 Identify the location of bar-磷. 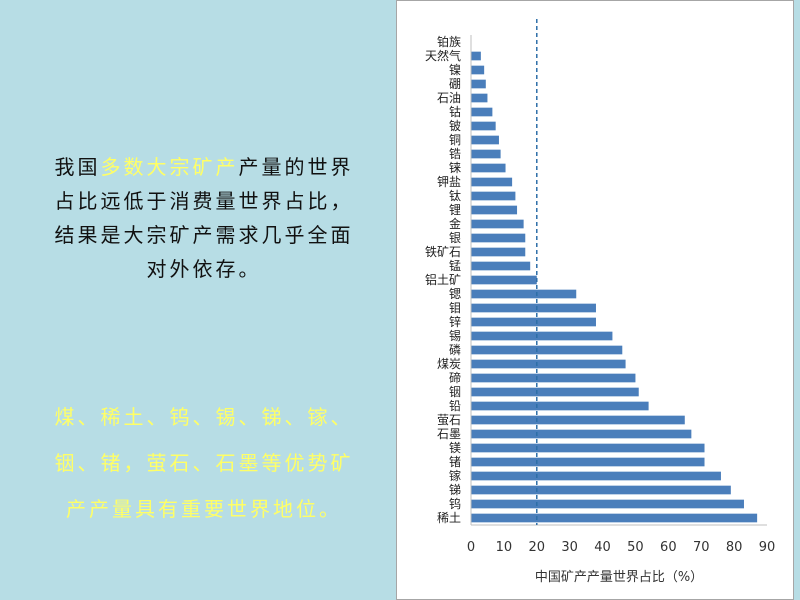
(547, 350).